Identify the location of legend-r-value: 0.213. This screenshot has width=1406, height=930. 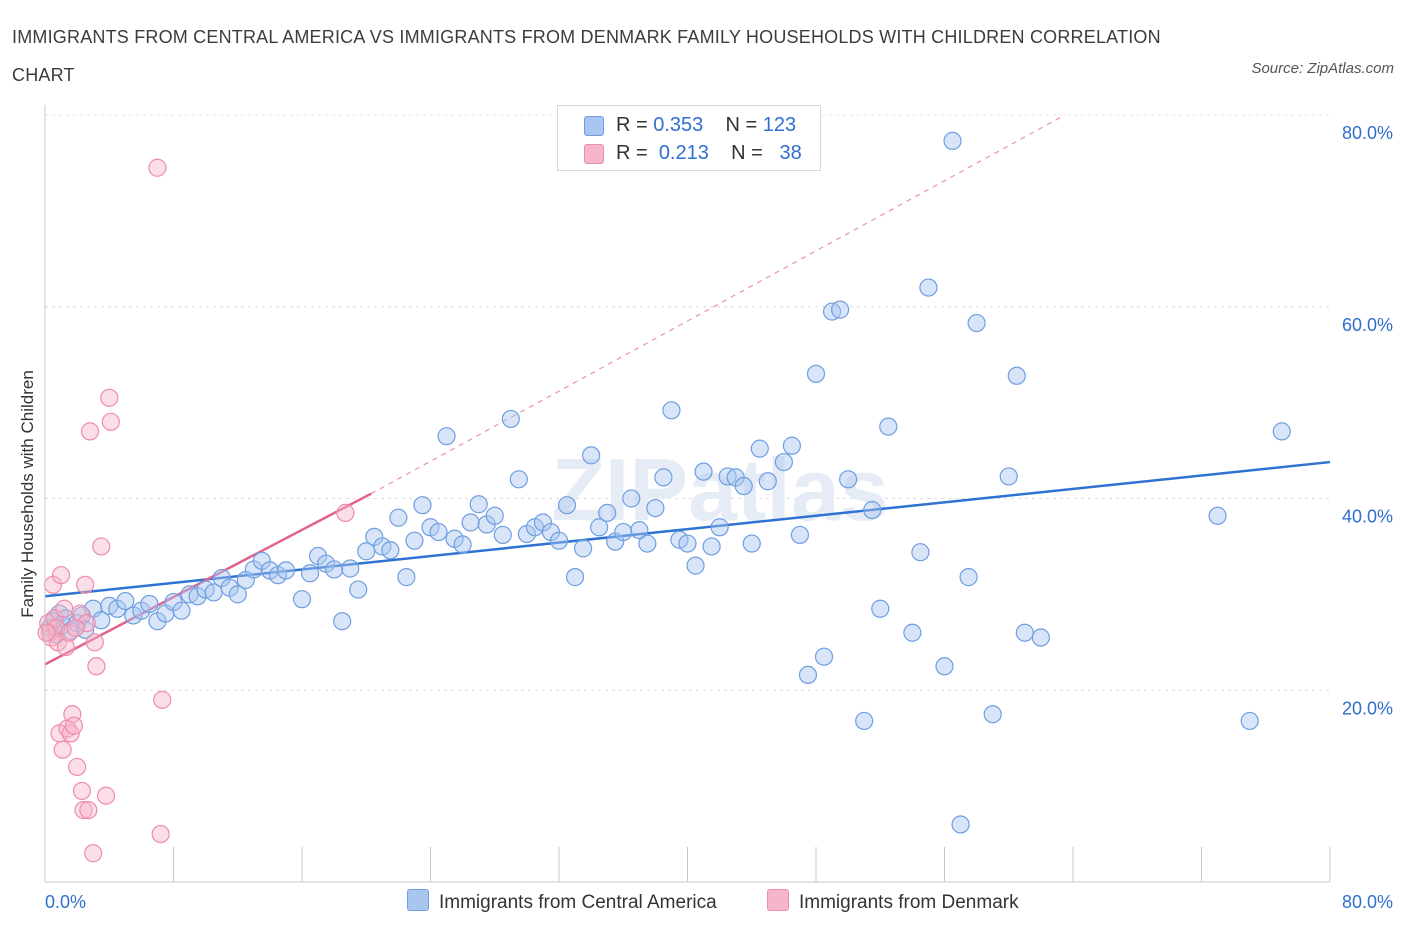
(683, 153).